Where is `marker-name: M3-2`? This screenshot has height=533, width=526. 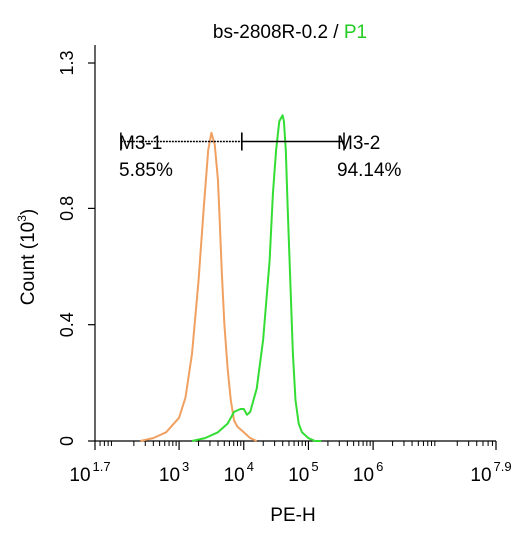 marker-name: M3-2 is located at coordinates (358, 143).